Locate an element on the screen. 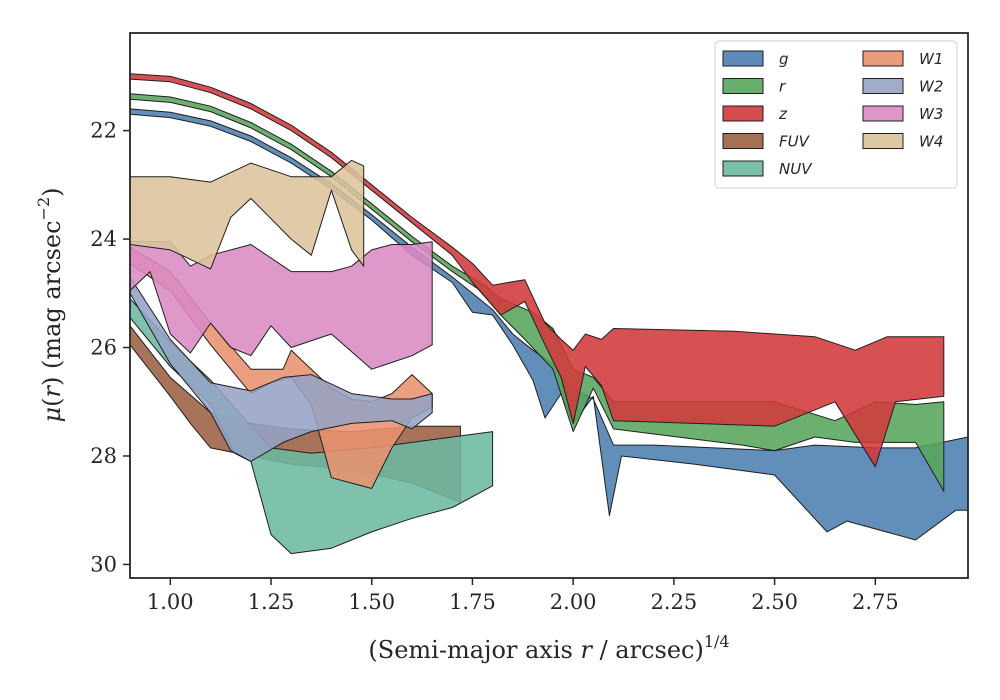 The width and height of the screenshot is (1000, 700). legend-swatch-w2 is located at coordinates (883, 86).